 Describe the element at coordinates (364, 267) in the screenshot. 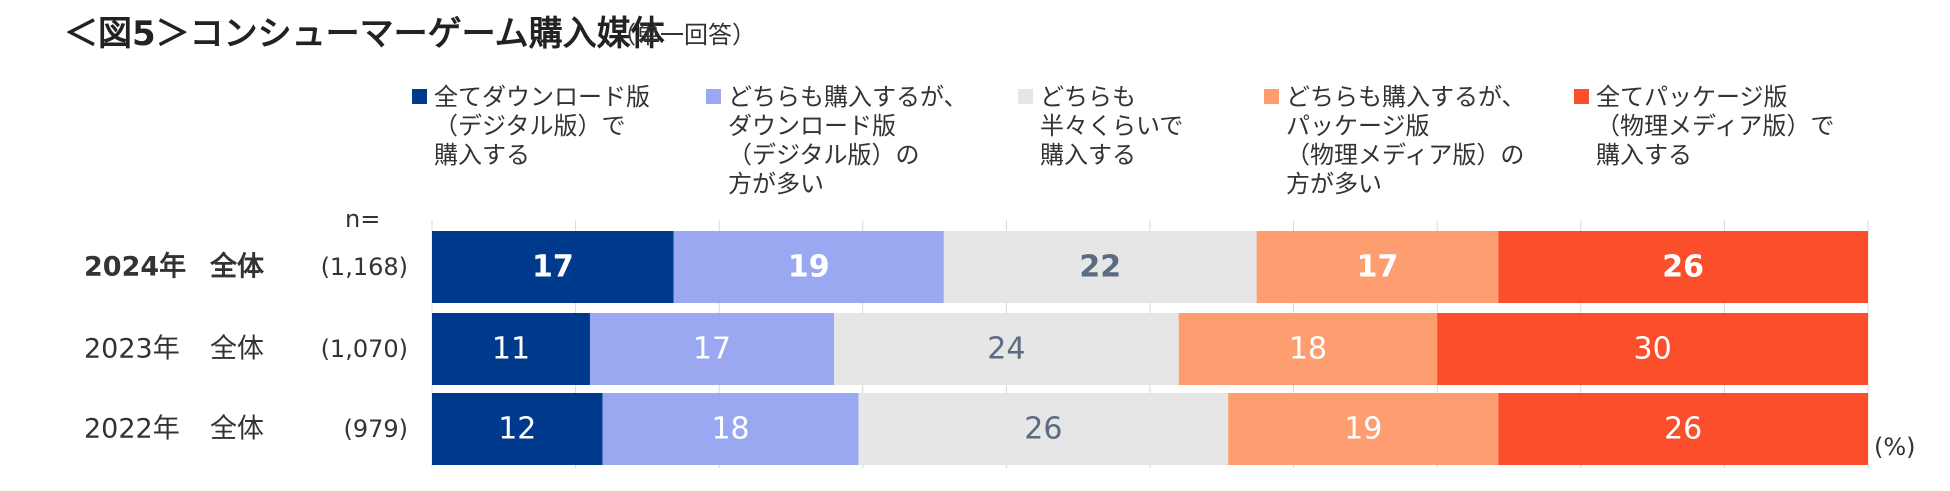

I see `n-value: (1,168)` at that location.